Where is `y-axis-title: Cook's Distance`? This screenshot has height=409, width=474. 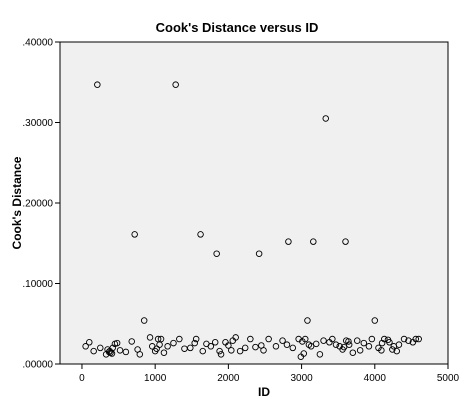 y-axis-title: Cook's Distance is located at coordinates (17, 202).